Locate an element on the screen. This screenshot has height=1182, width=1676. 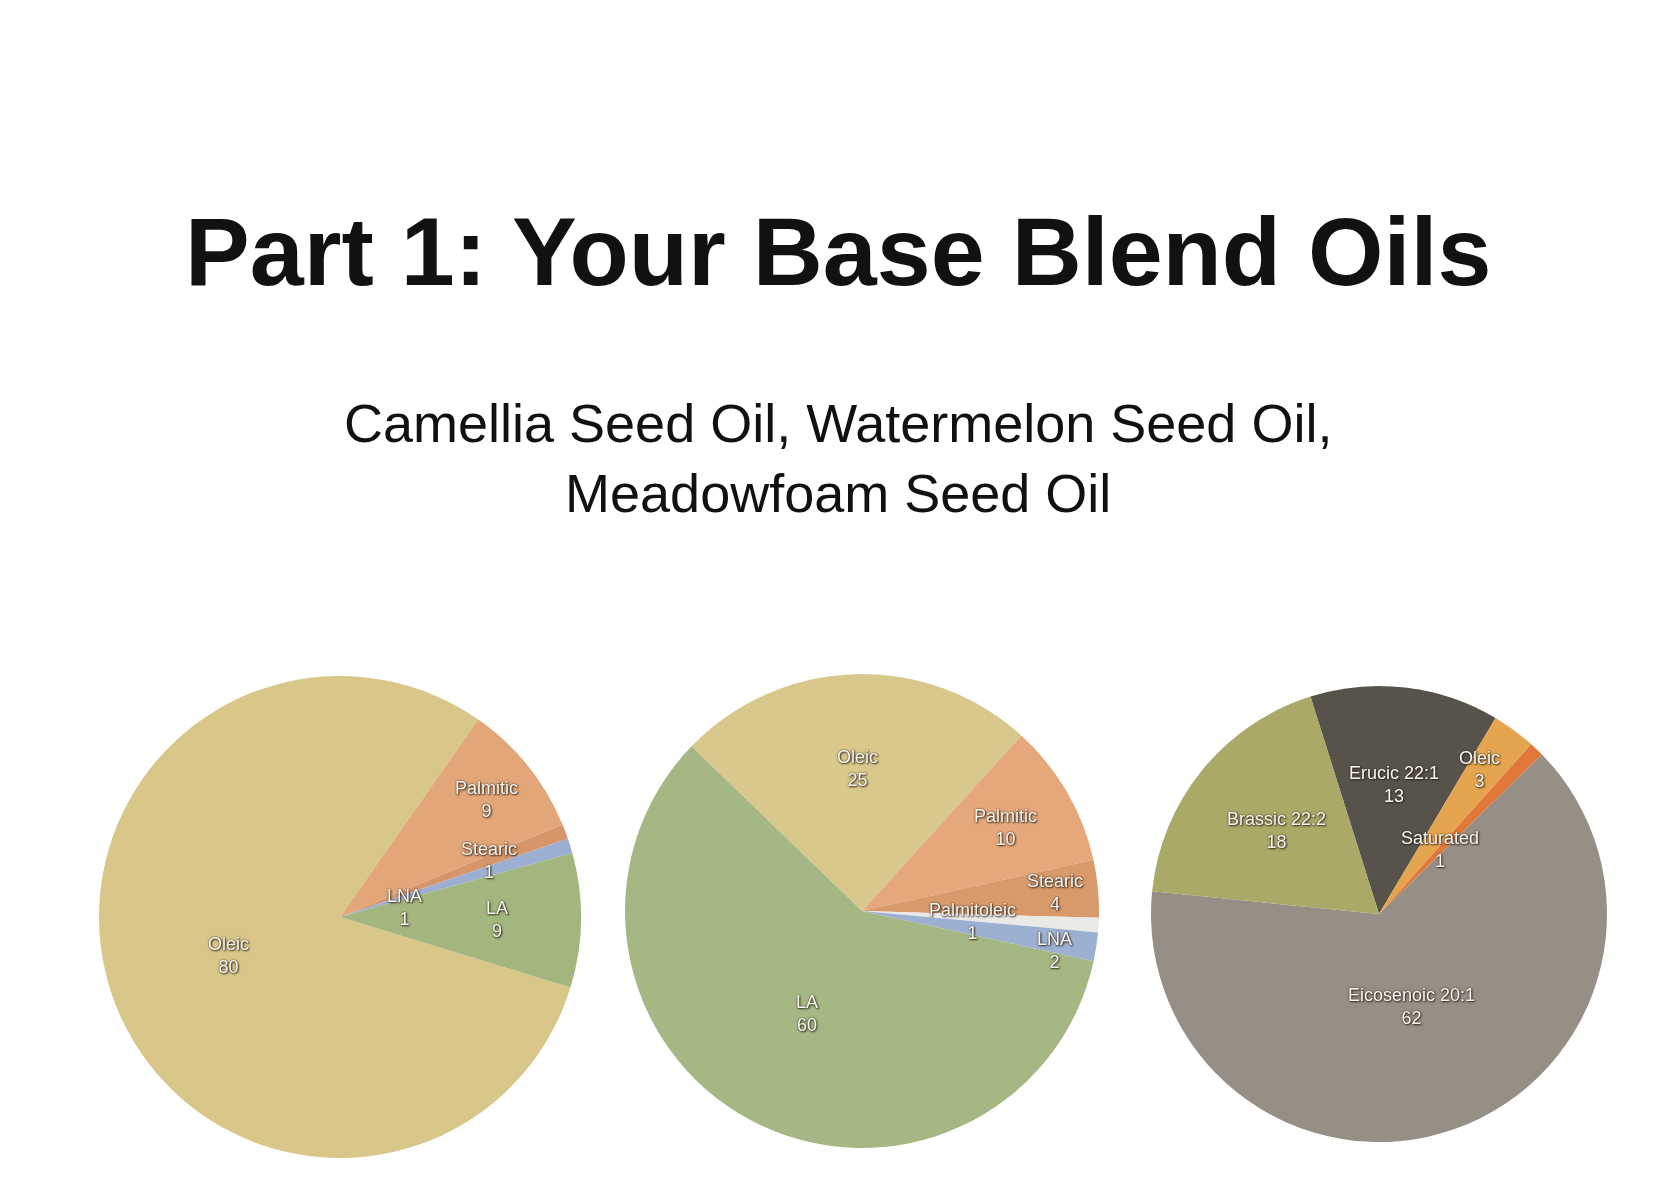
slice-label: Brassic 22:2 is located at coordinates (1277, 819).